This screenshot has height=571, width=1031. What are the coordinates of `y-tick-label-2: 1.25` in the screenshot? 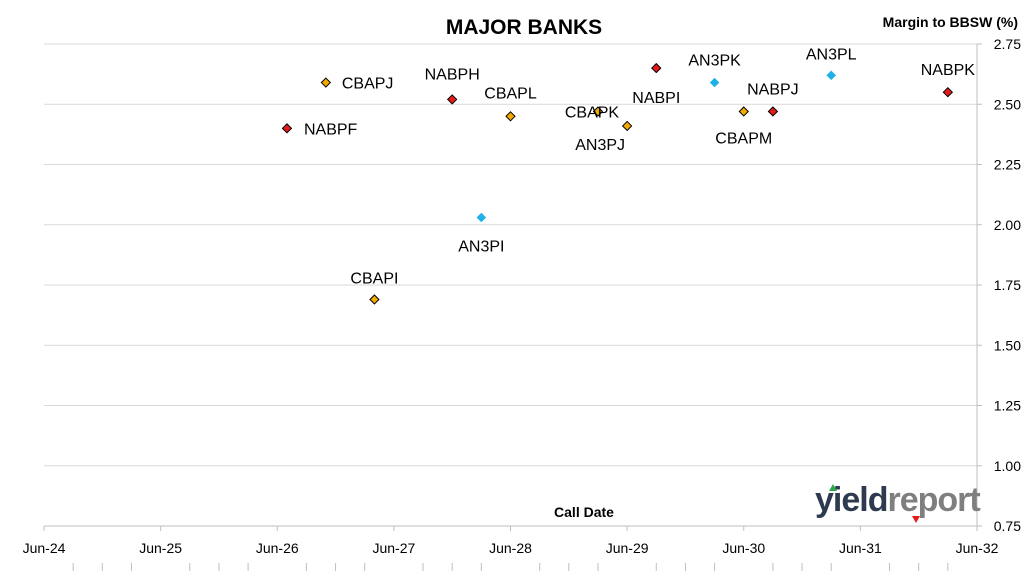 It's located at (1007, 406).